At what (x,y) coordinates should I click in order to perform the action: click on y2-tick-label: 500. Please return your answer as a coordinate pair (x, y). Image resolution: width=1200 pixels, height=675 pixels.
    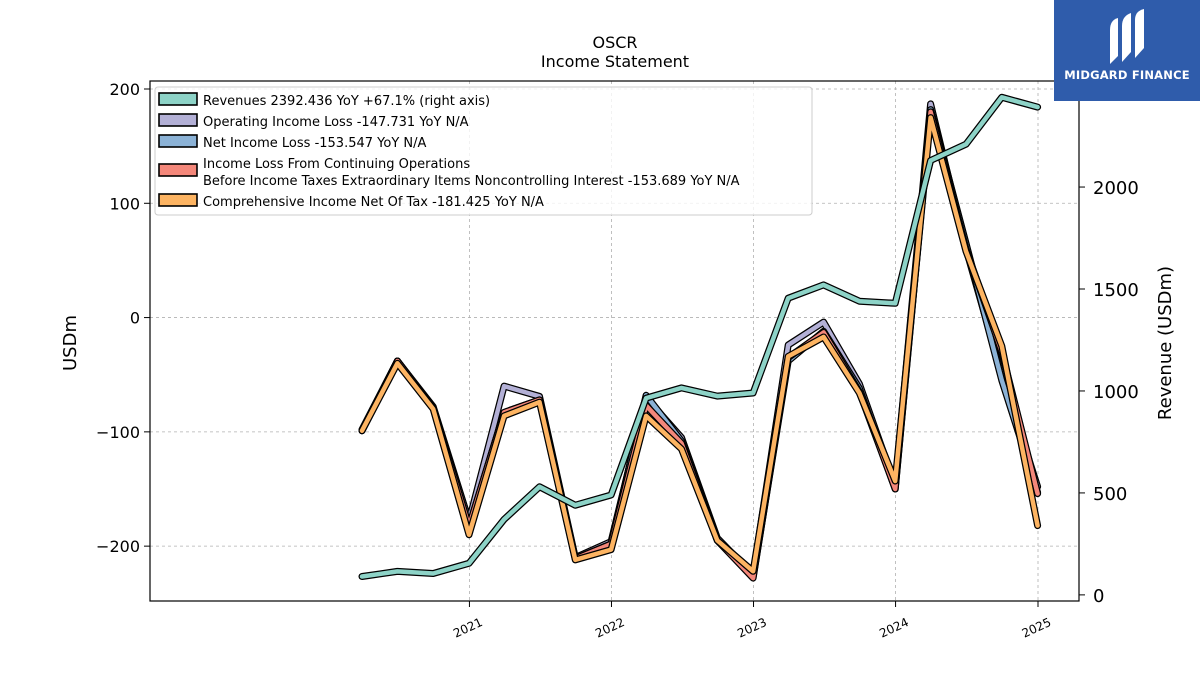
    Looking at the image, I should click on (1110, 494).